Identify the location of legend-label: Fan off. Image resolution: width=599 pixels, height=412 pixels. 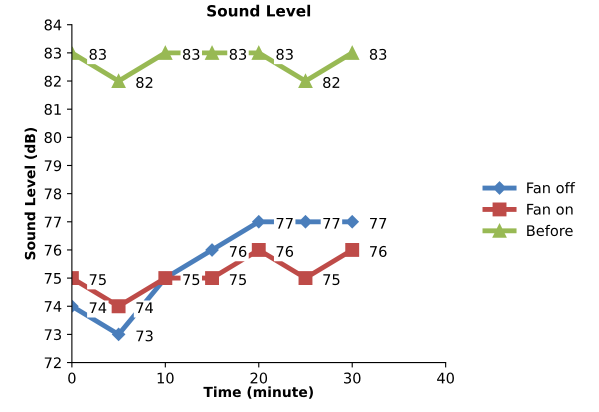
(551, 188).